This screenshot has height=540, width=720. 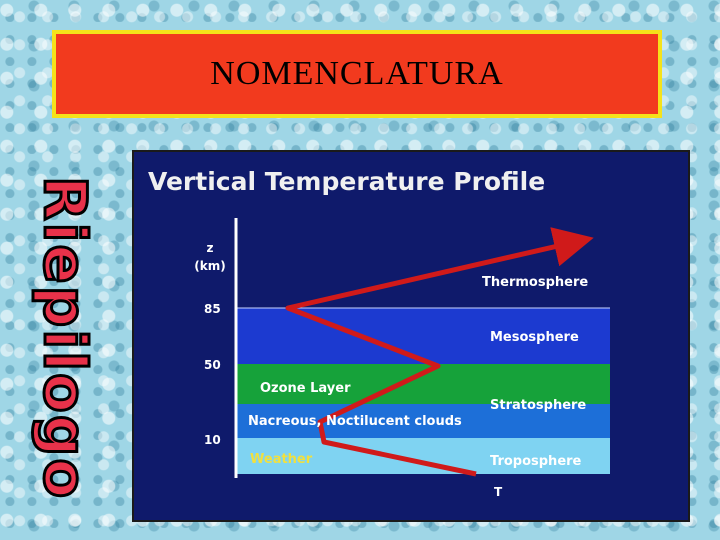 I want to click on x-axis-label: T, so click(x=498, y=492).